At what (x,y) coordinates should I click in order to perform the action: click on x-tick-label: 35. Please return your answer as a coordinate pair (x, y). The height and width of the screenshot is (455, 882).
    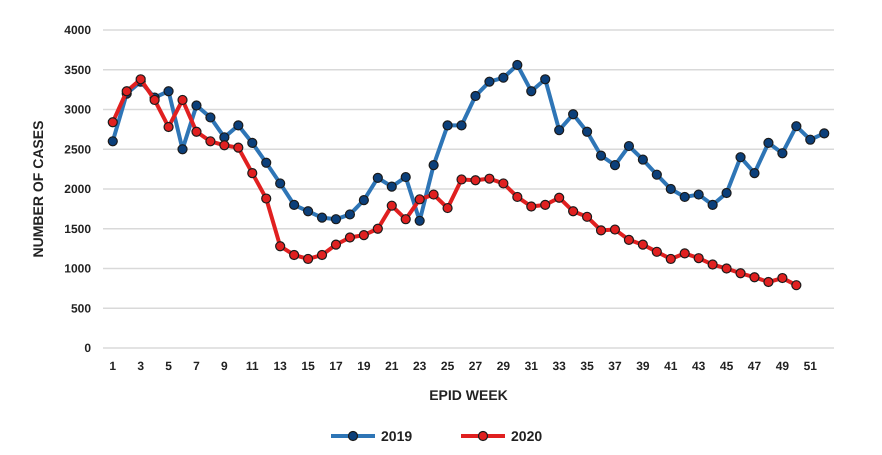
    Looking at the image, I should click on (587, 366).